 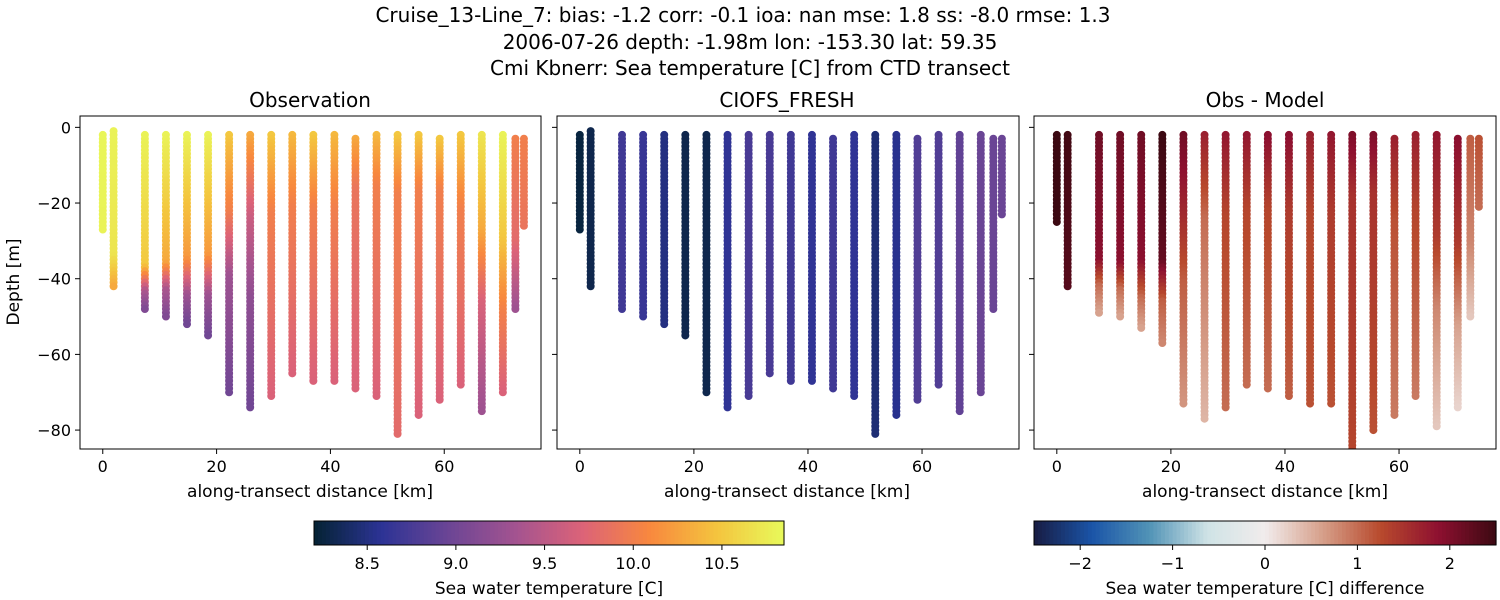 I want to click on x-tick-label: 0, so click(x=1057, y=466).